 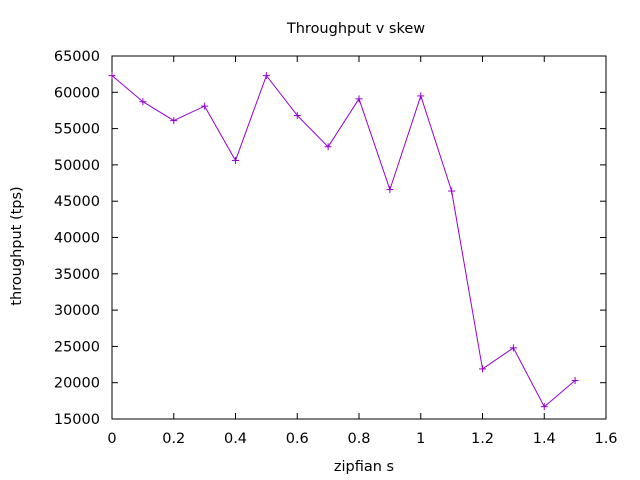 What do you see at coordinates (77, 420) in the screenshot?
I see `y-tick-label: 15000` at bounding box center [77, 420].